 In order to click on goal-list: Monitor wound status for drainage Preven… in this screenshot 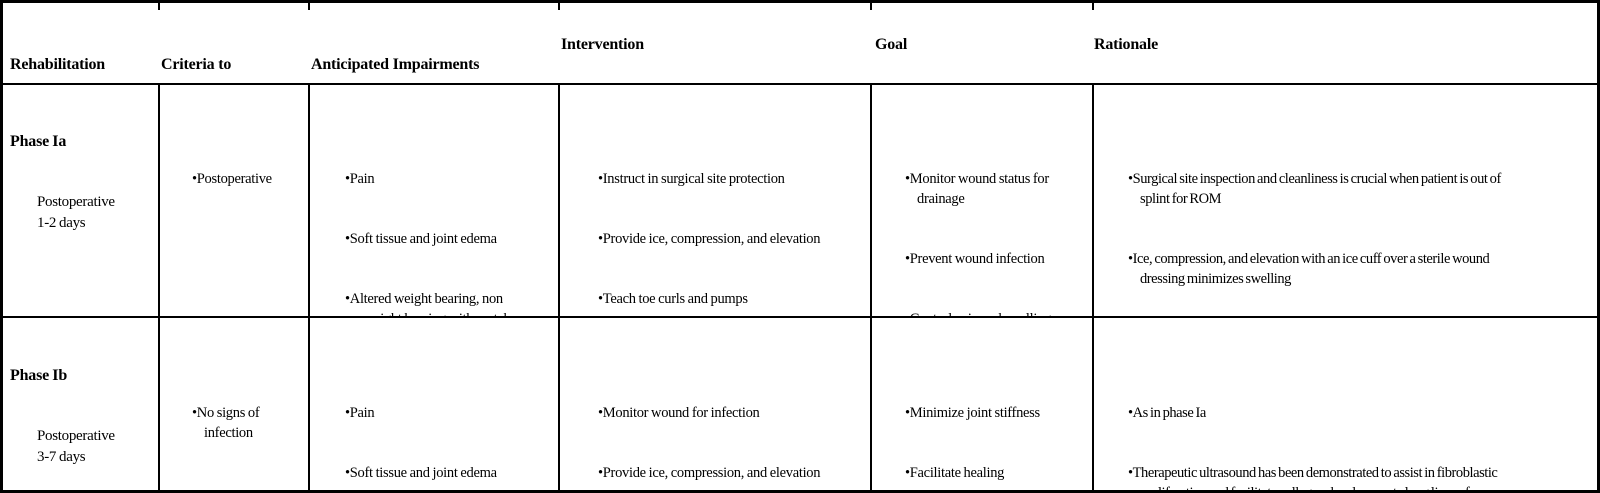, I will do `click(998, 222)`.